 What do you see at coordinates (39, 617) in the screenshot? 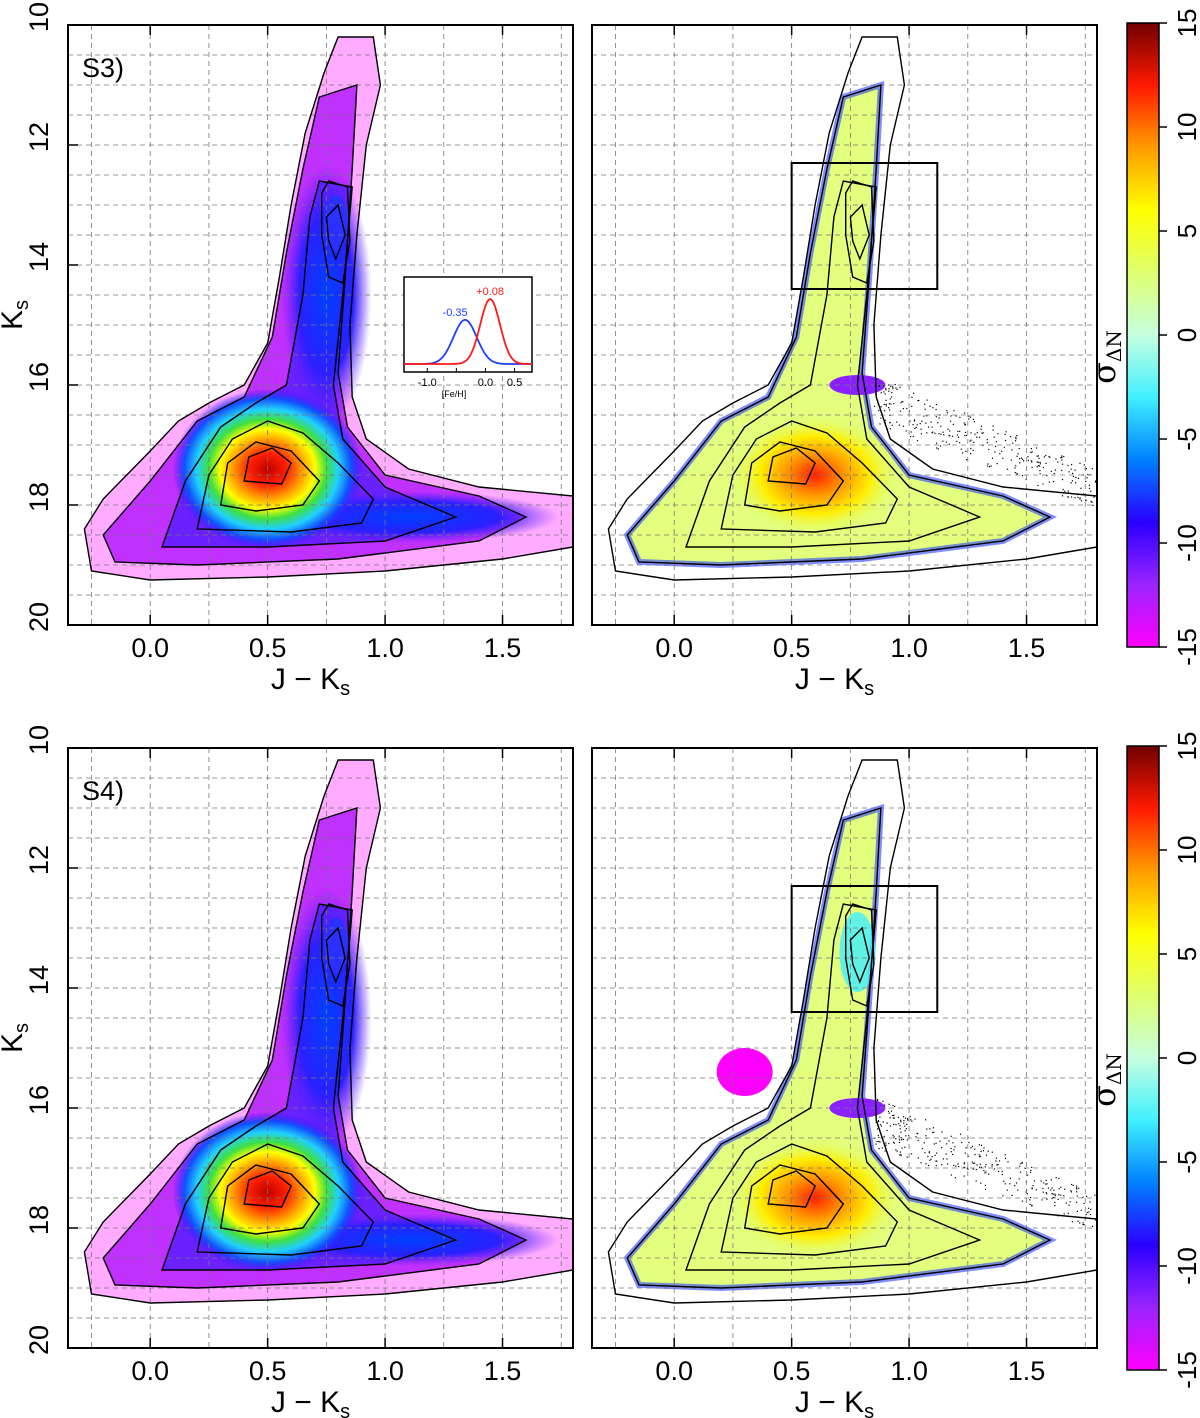
I see `y-tick-label: 20` at bounding box center [39, 617].